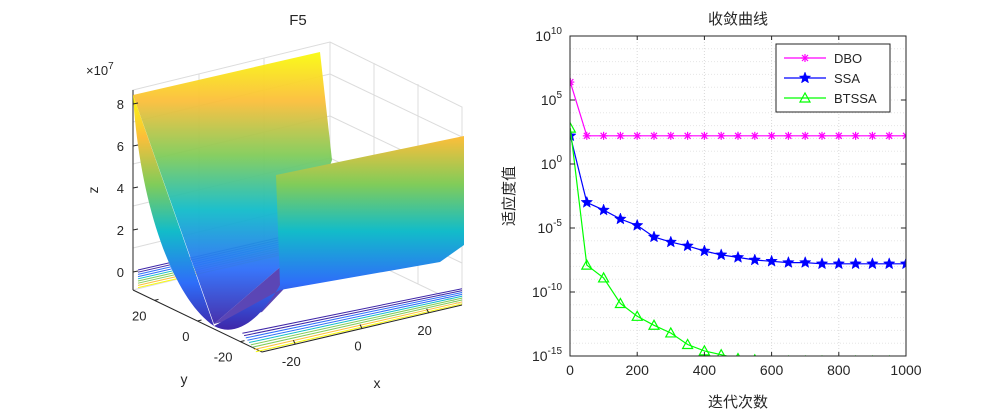 The height and width of the screenshot is (413, 1000). I want to click on x-tick-label-3d: -20, so click(291, 361).